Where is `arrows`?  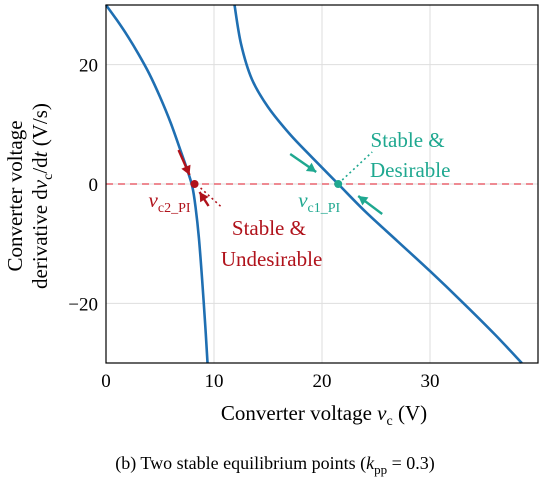
arrows is located at coordinates (280, 182).